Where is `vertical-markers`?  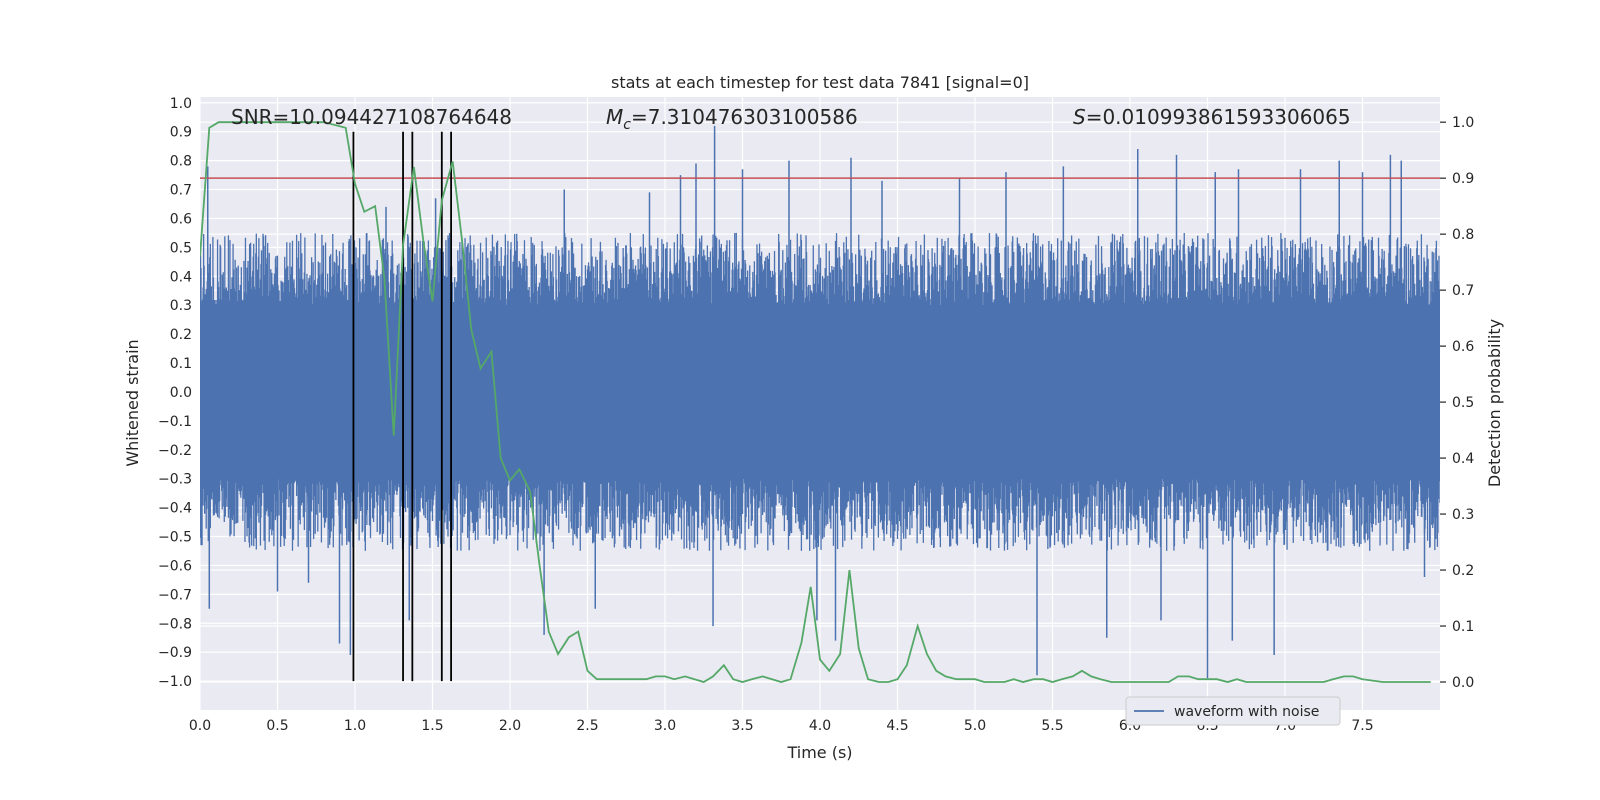
vertical-markers is located at coordinates (402, 406).